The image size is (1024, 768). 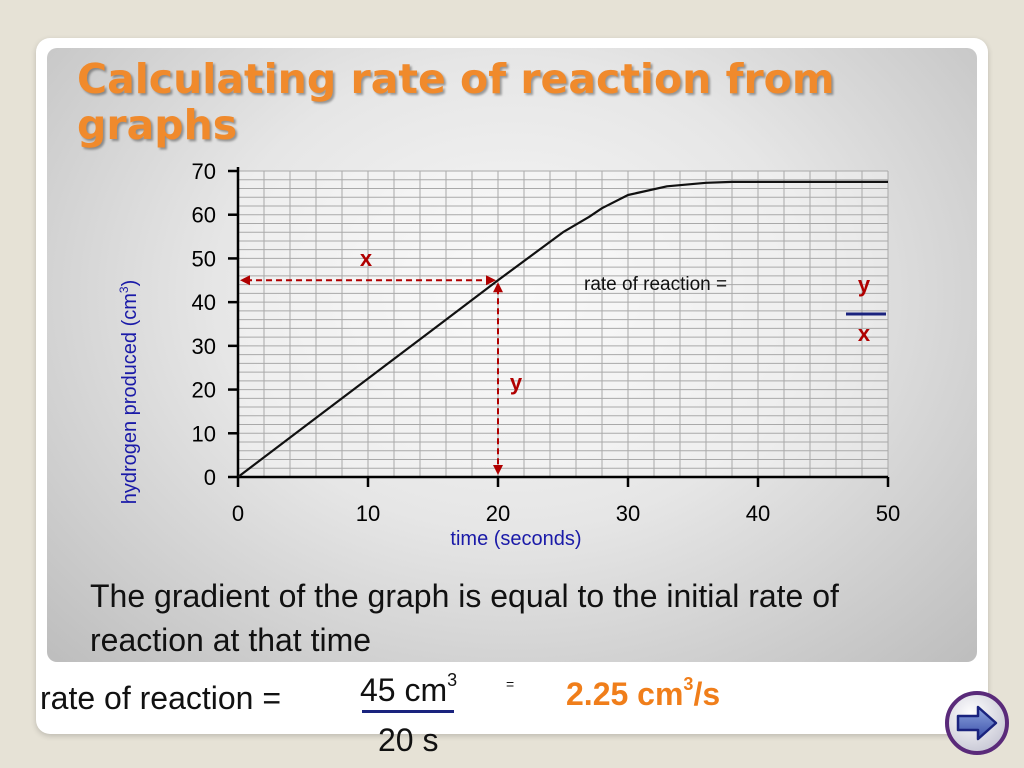 I want to click on y-axis-label: hydrogen produced (cm3), so click(x=129, y=392).